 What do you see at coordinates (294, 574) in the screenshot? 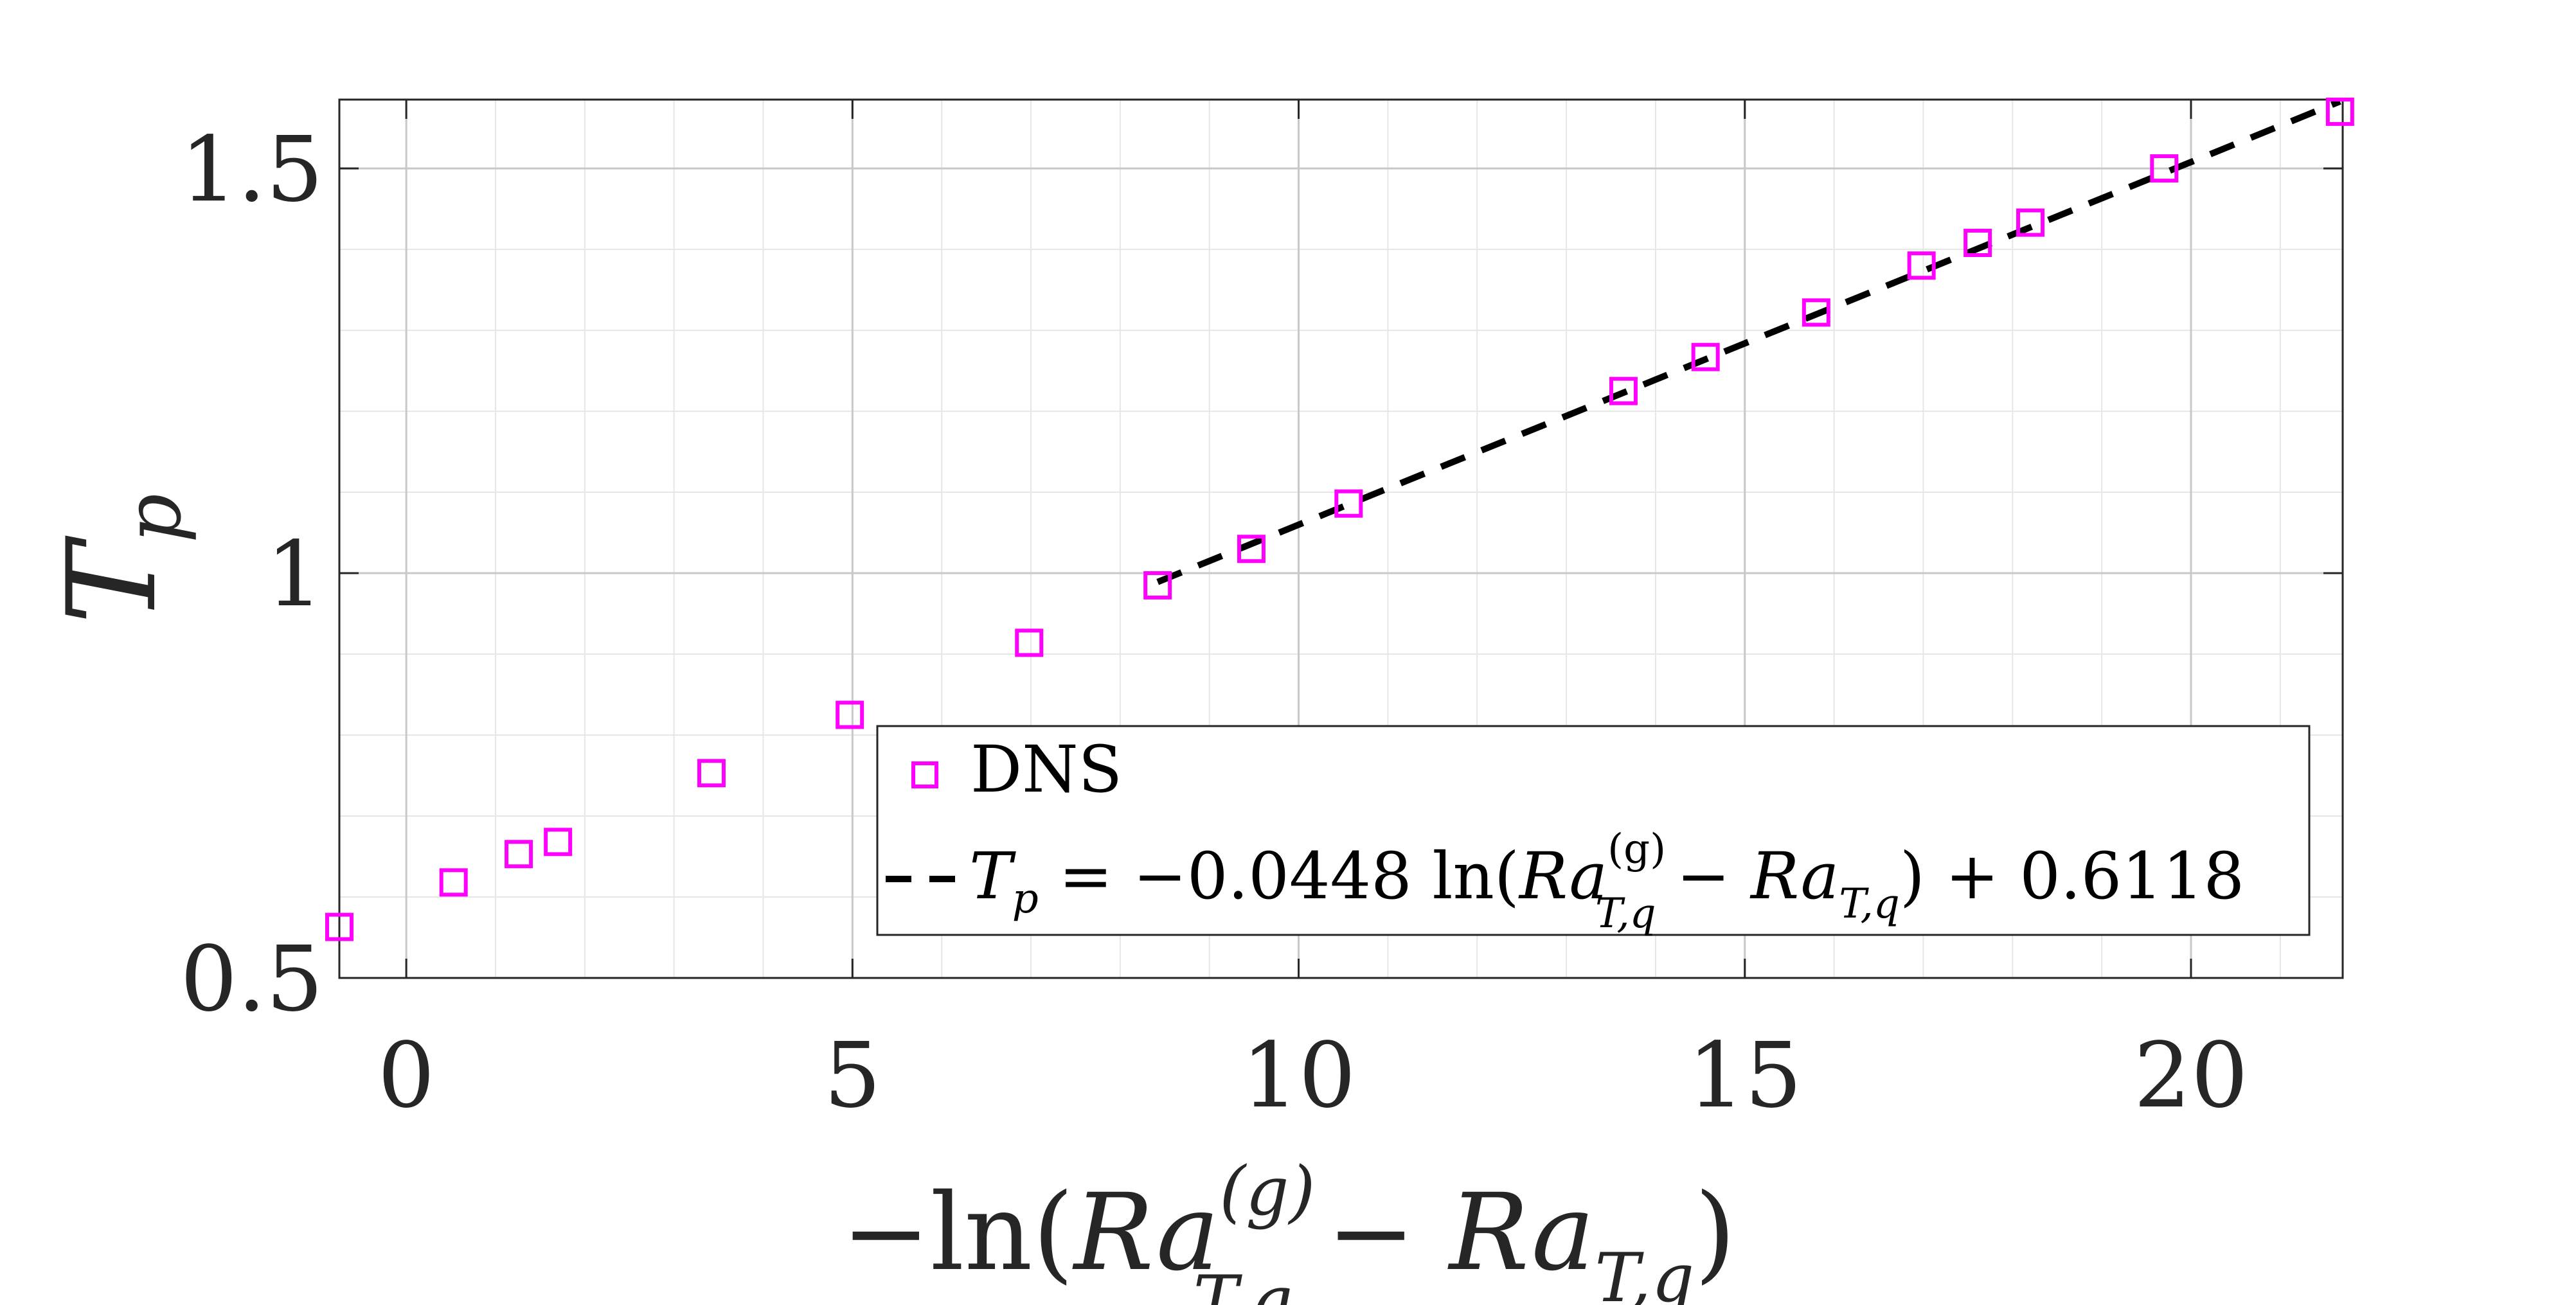
I see `y-tick-label: 1` at bounding box center [294, 574].